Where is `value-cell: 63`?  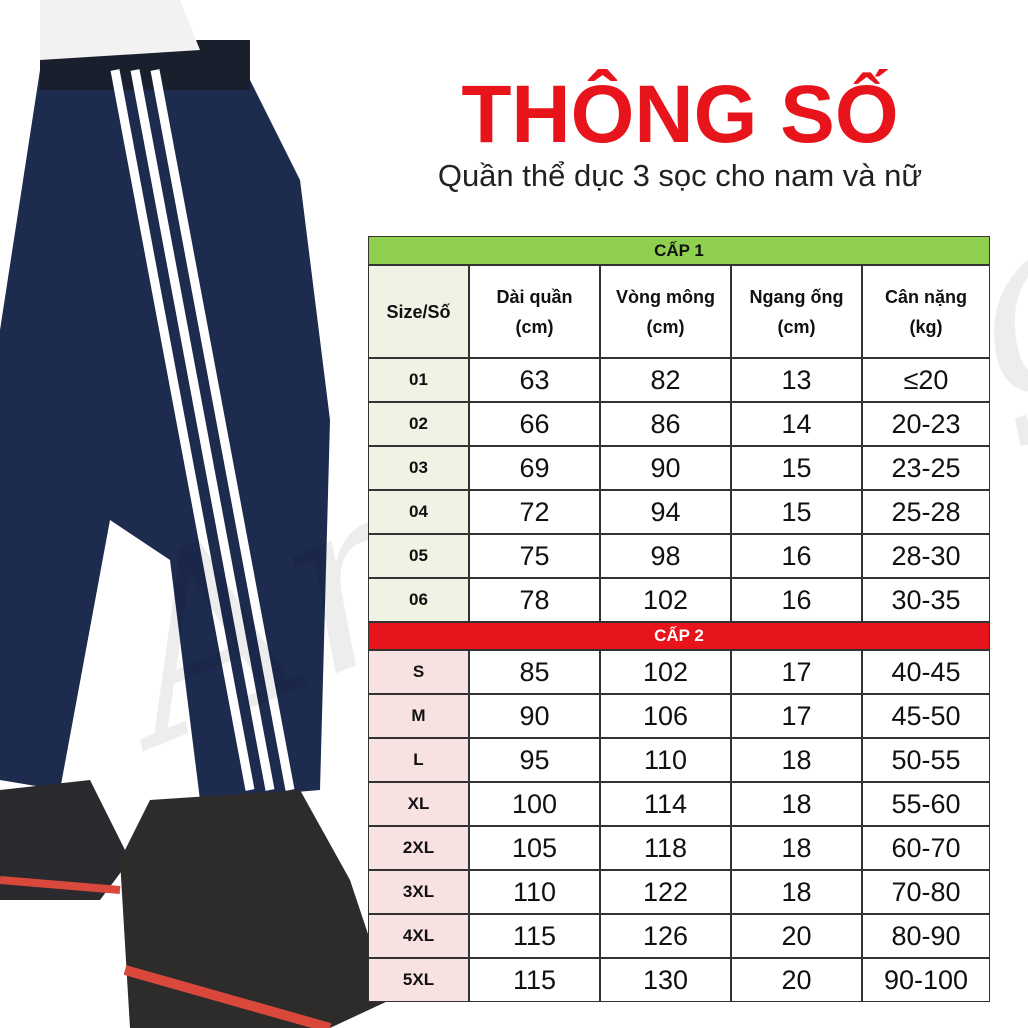
value-cell: 63 is located at coordinates (534, 380).